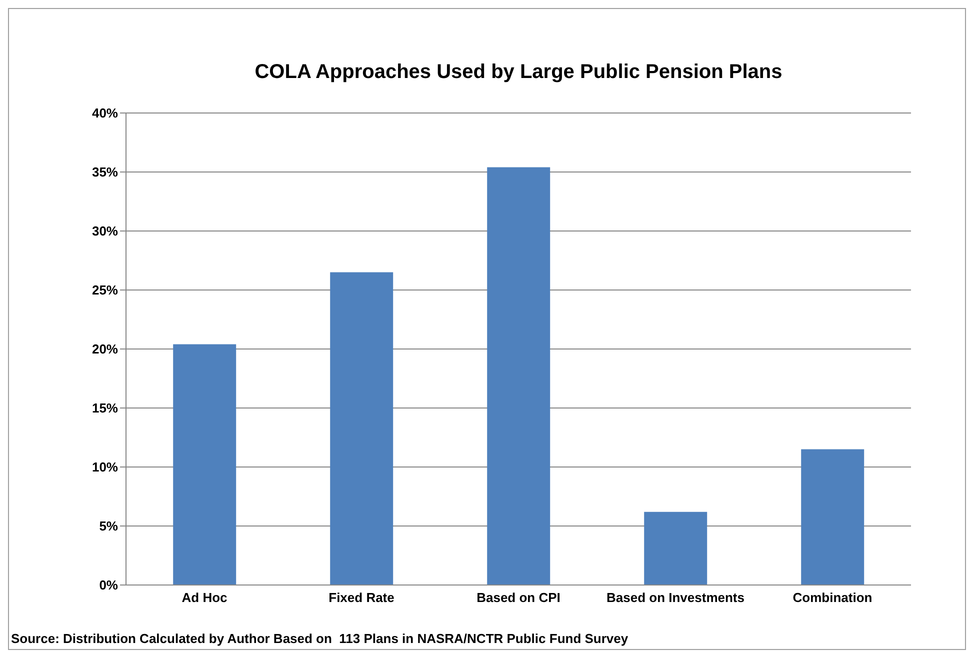 This screenshot has height=656, width=971. I want to click on x-tick-label: Fixed Rate, so click(361, 598).